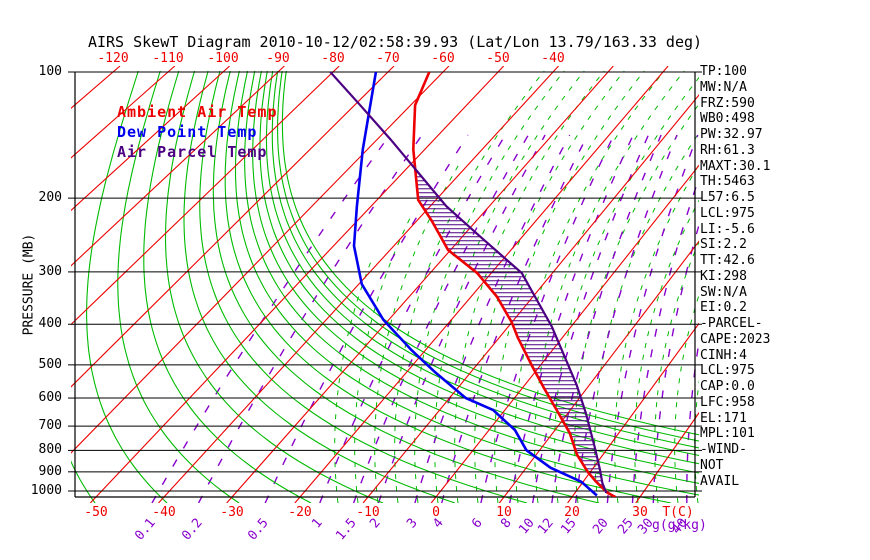 This screenshot has width=870, height=560. Describe the element at coordinates (29, 284) in the screenshot. I see `pressure-axis-label: PRESSURE (MB)` at that location.